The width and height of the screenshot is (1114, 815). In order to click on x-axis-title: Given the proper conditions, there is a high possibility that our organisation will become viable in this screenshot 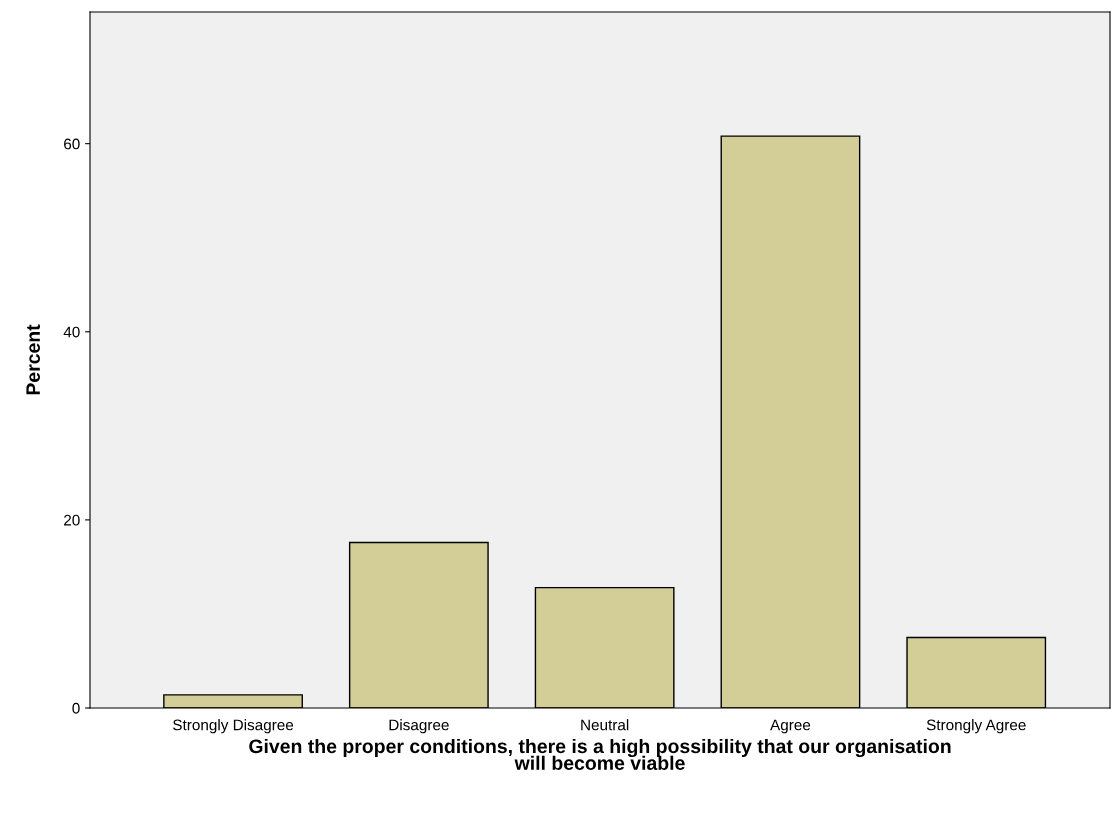, I will do `click(600, 754)`.